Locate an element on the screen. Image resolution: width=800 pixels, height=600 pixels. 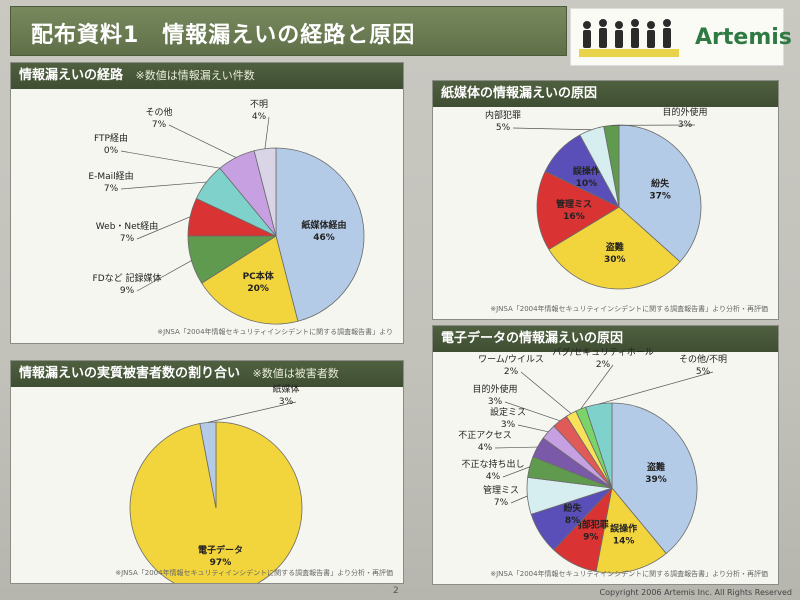
slice-label: Web・Net経由 is located at coordinates (127, 226).